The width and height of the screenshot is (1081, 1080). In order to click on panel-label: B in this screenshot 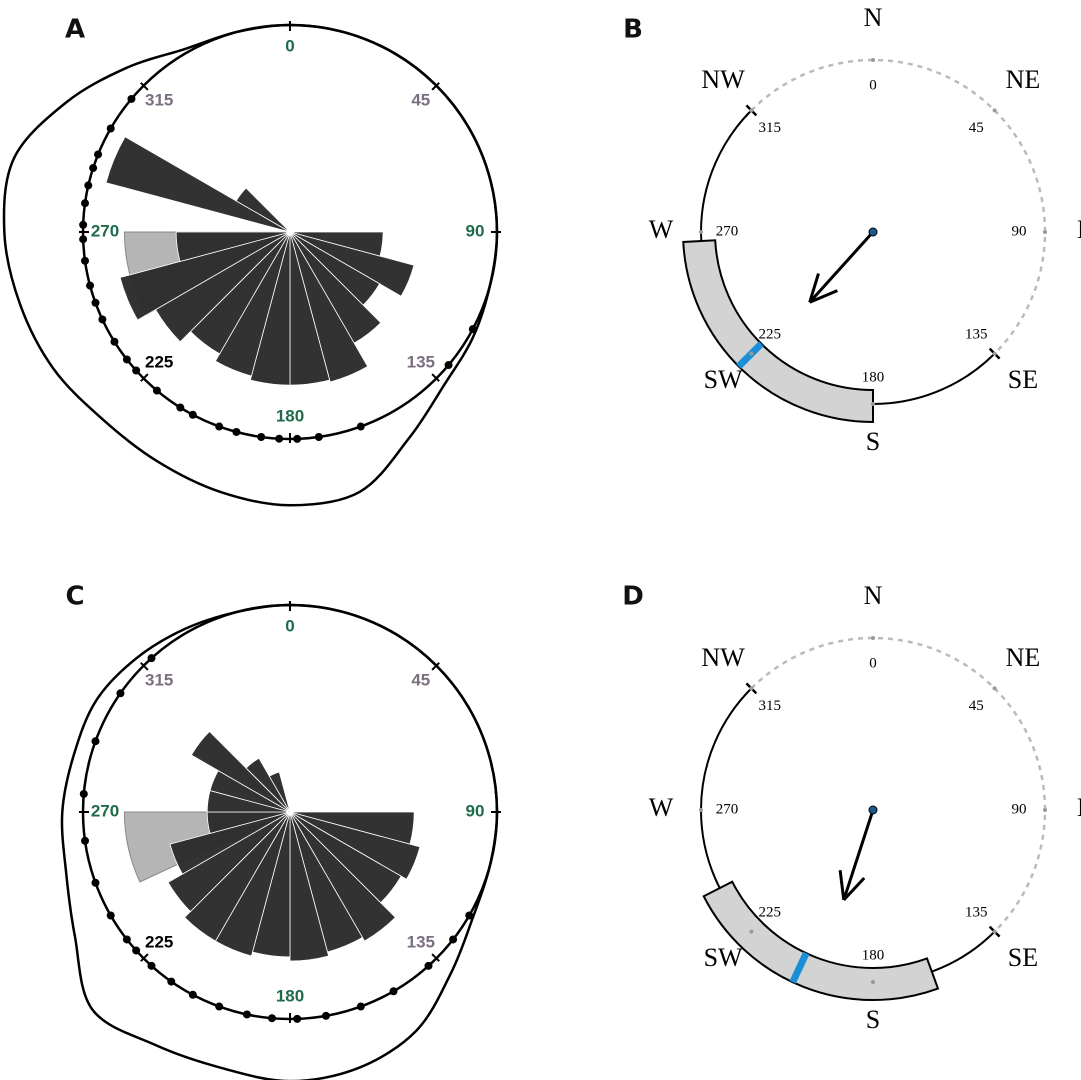, I will do `click(633, 30)`.